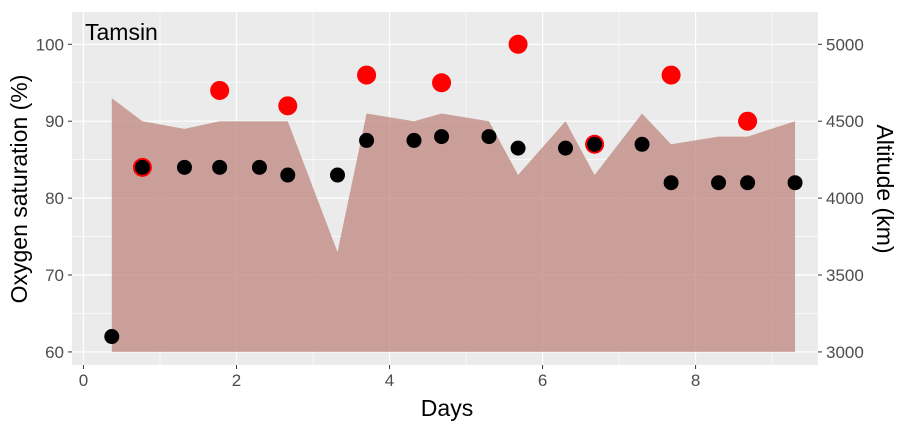 The height and width of the screenshot is (427, 900). Describe the element at coordinates (845, 198) in the screenshot. I see `y2-tick-label: 4000` at that location.